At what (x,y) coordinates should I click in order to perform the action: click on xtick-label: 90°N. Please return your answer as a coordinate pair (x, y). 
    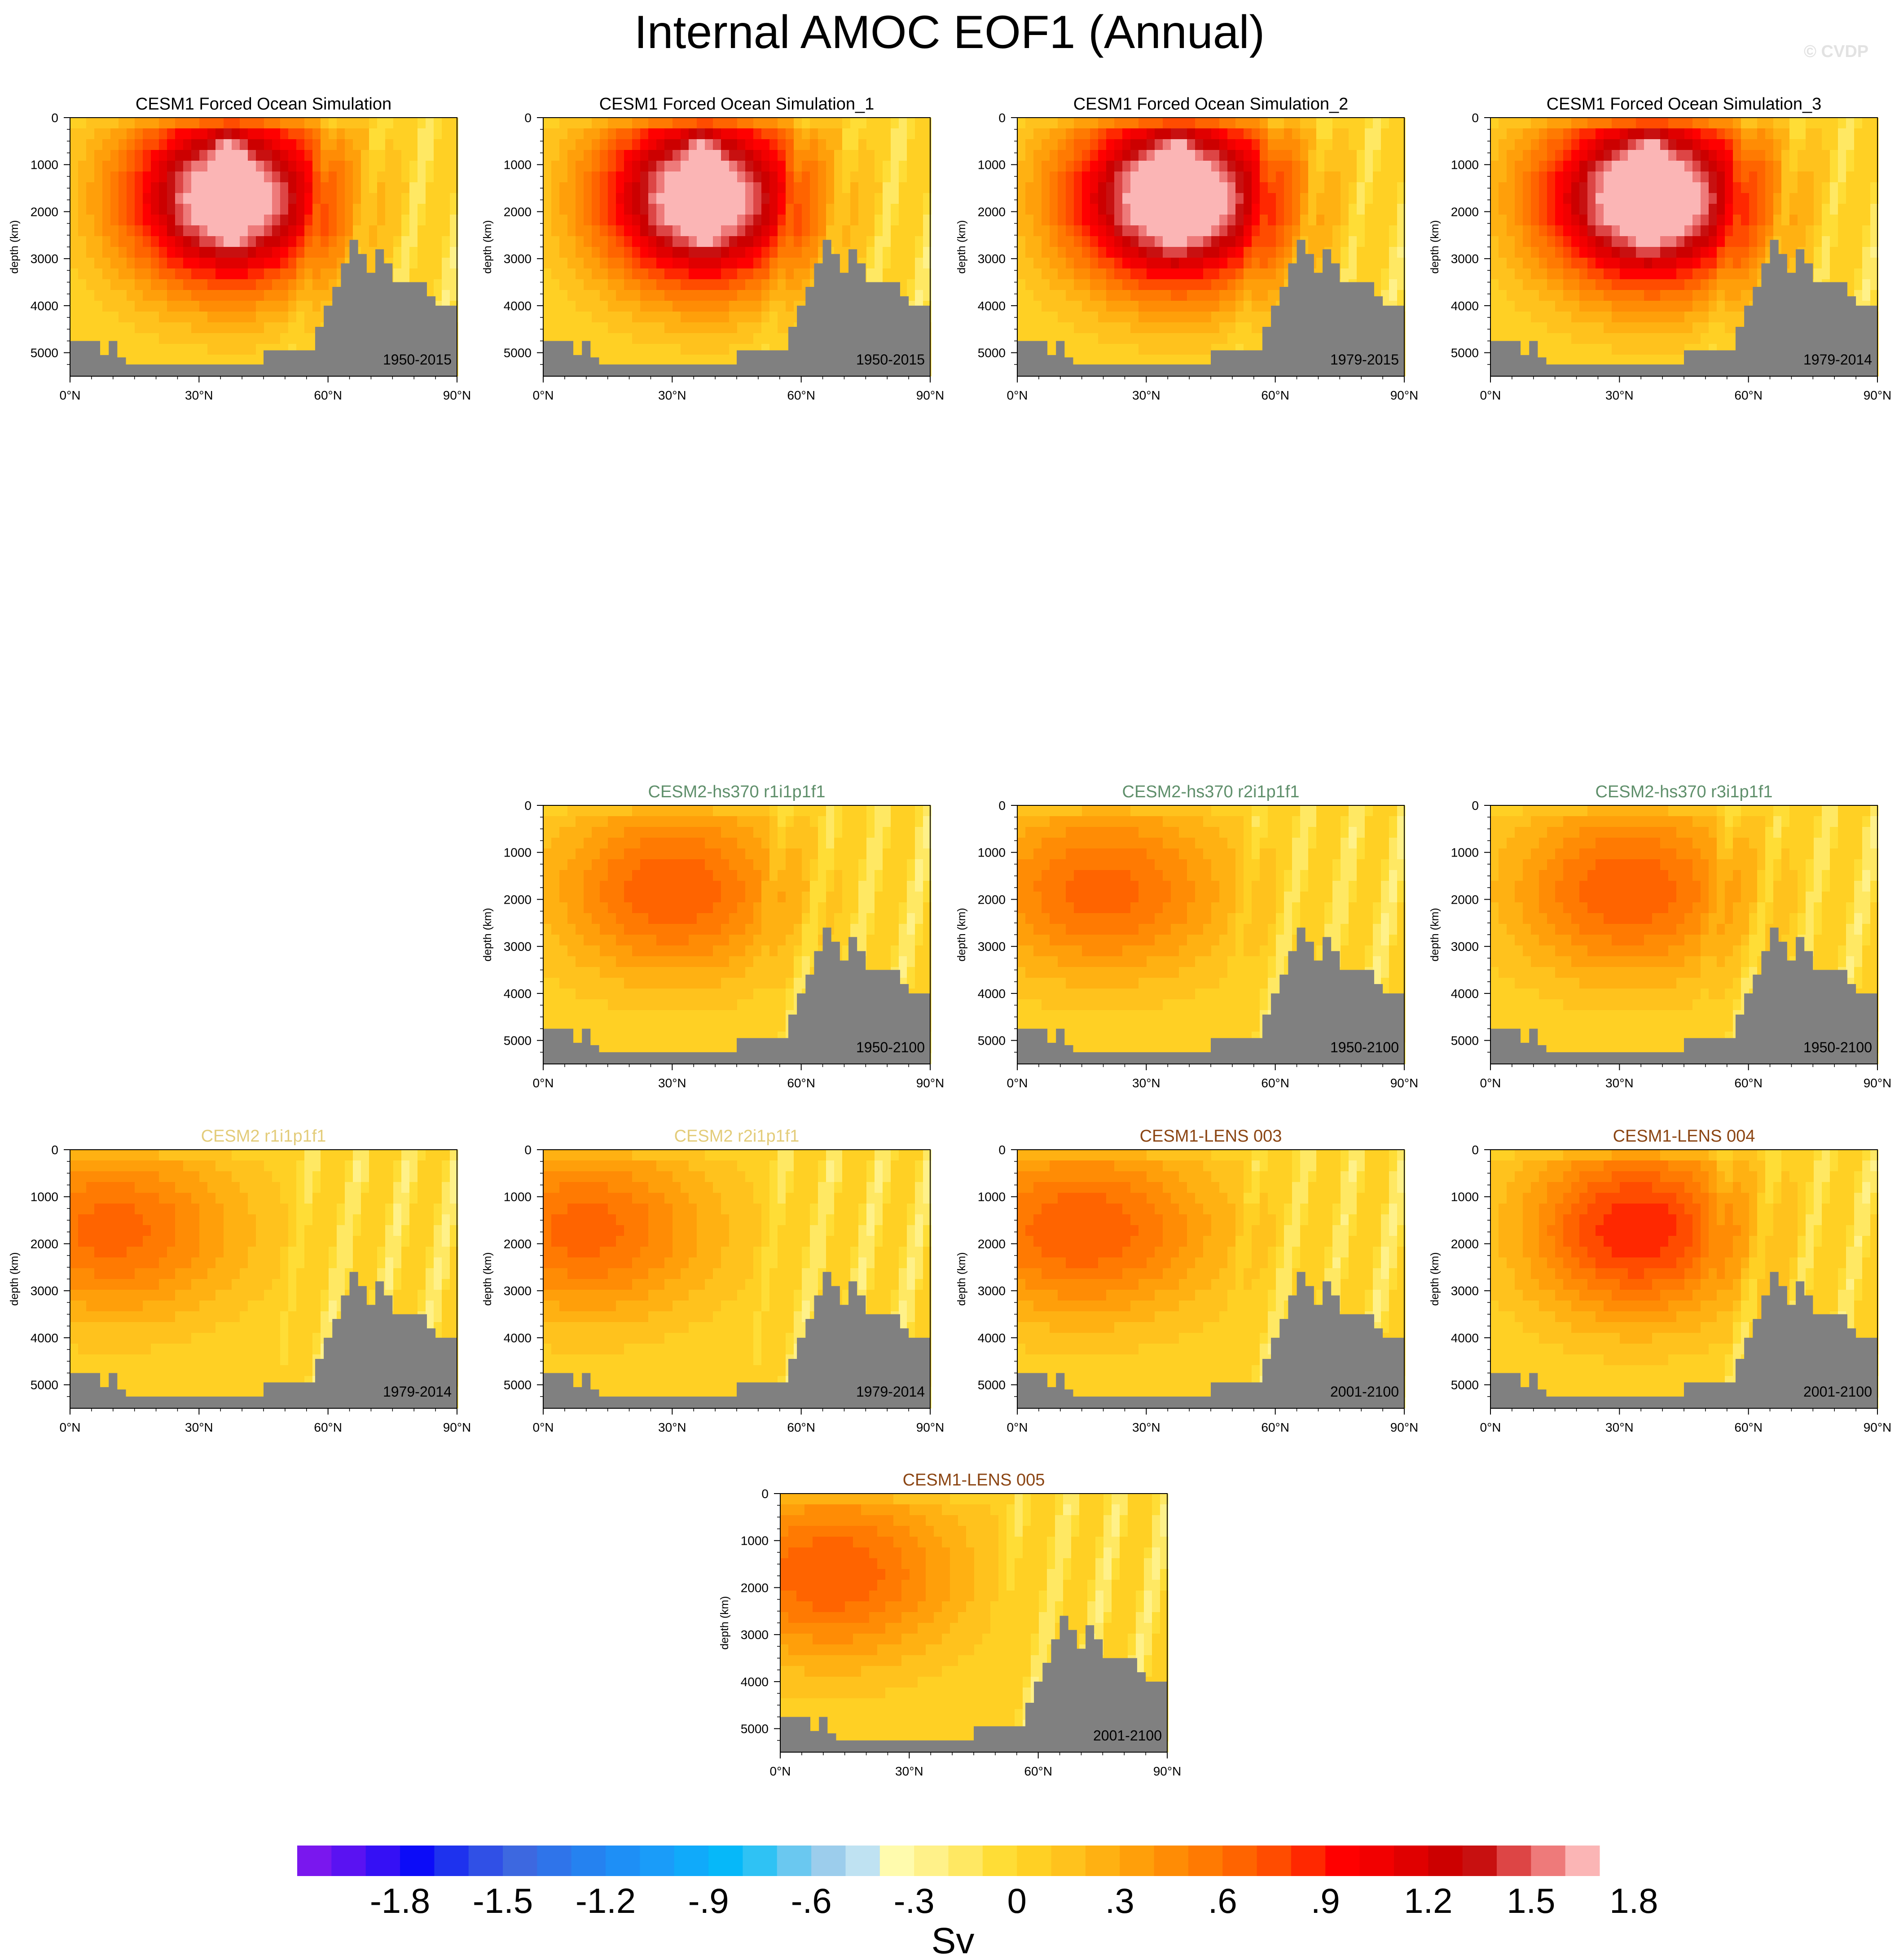
    Looking at the image, I should click on (1404, 395).